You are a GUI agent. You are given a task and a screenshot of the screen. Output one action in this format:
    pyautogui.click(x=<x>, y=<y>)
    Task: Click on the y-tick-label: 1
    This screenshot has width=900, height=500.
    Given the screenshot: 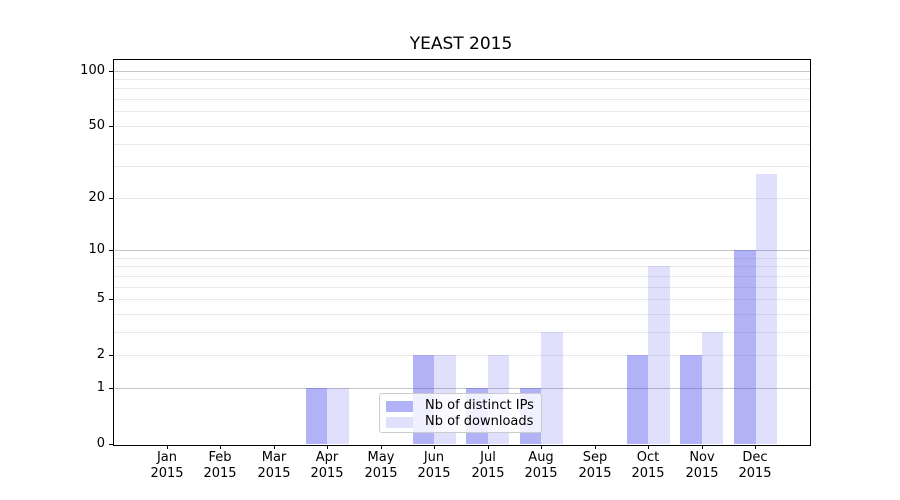 What is the action you would take?
    pyautogui.click(x=100, y=387)
    